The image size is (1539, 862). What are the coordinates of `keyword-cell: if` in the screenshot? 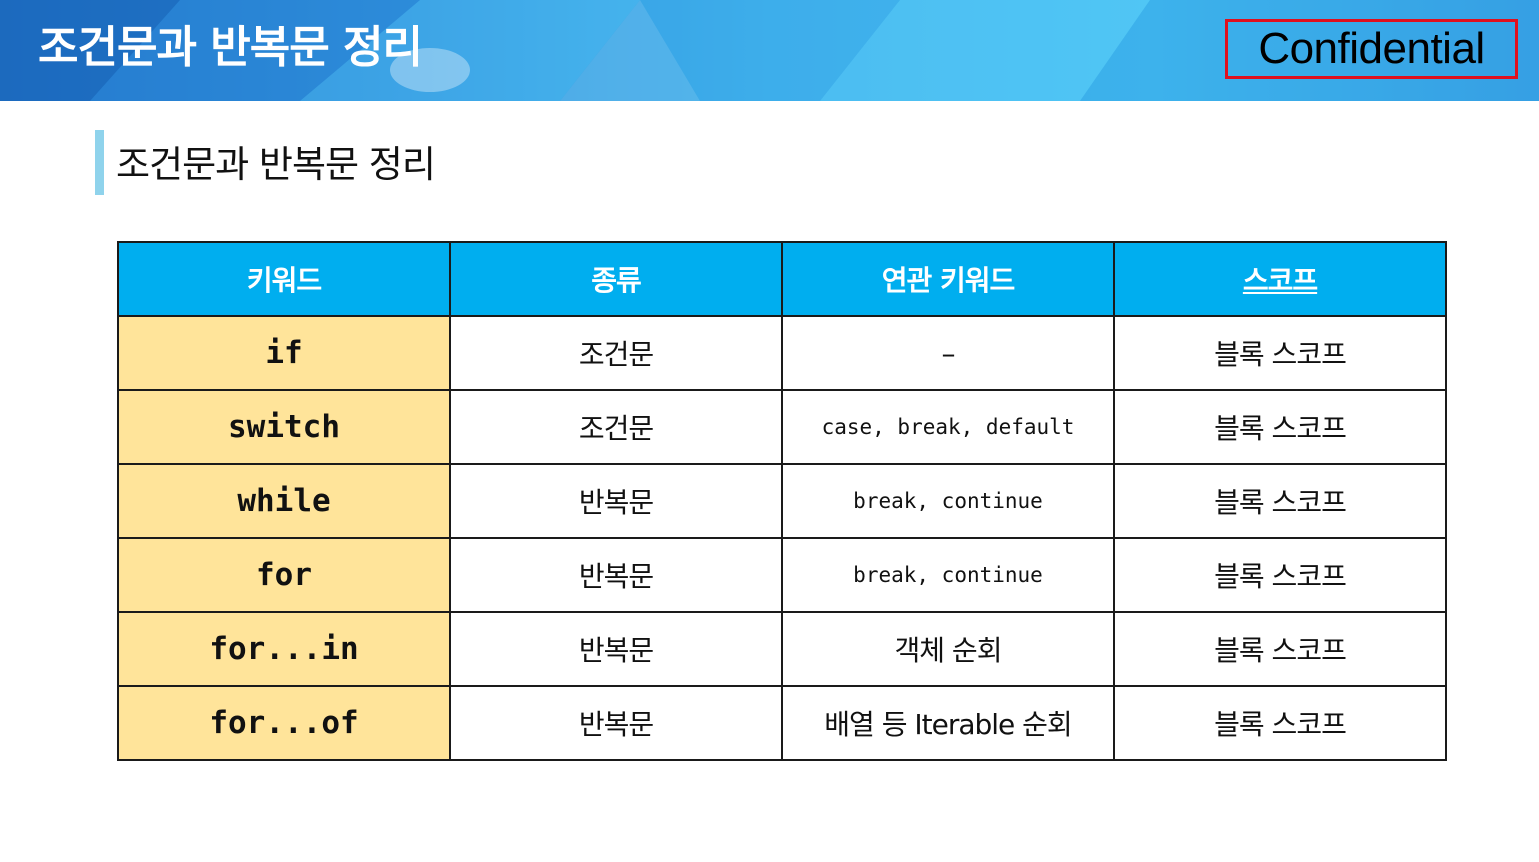 It's located at (284, 353).